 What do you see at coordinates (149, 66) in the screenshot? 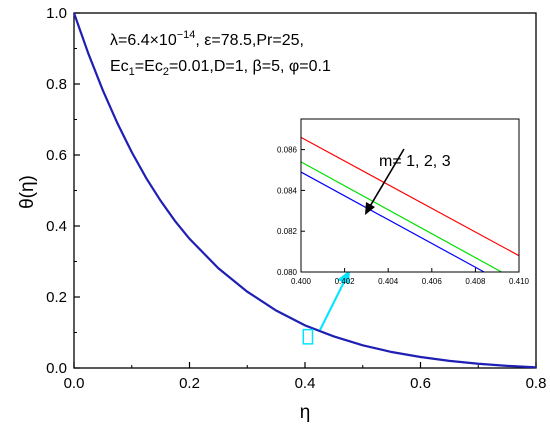
I see `annotation-ec2: =Ec` at bounding box center [149, 66].